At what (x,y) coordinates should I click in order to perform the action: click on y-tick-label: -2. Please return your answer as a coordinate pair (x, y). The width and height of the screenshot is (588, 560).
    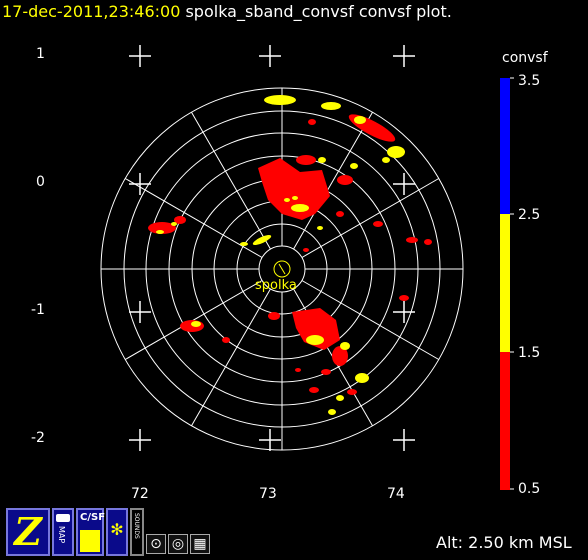
    Looking at the image, I should click on (38, 438).